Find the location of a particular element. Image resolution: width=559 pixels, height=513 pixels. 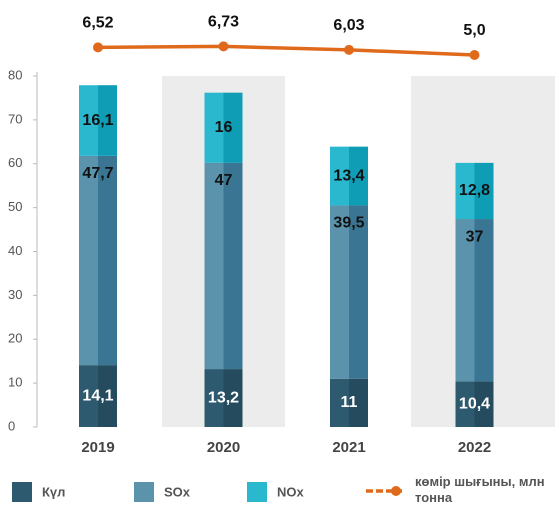

x-tick-label: 2021 is located at coordinates (348, 447).